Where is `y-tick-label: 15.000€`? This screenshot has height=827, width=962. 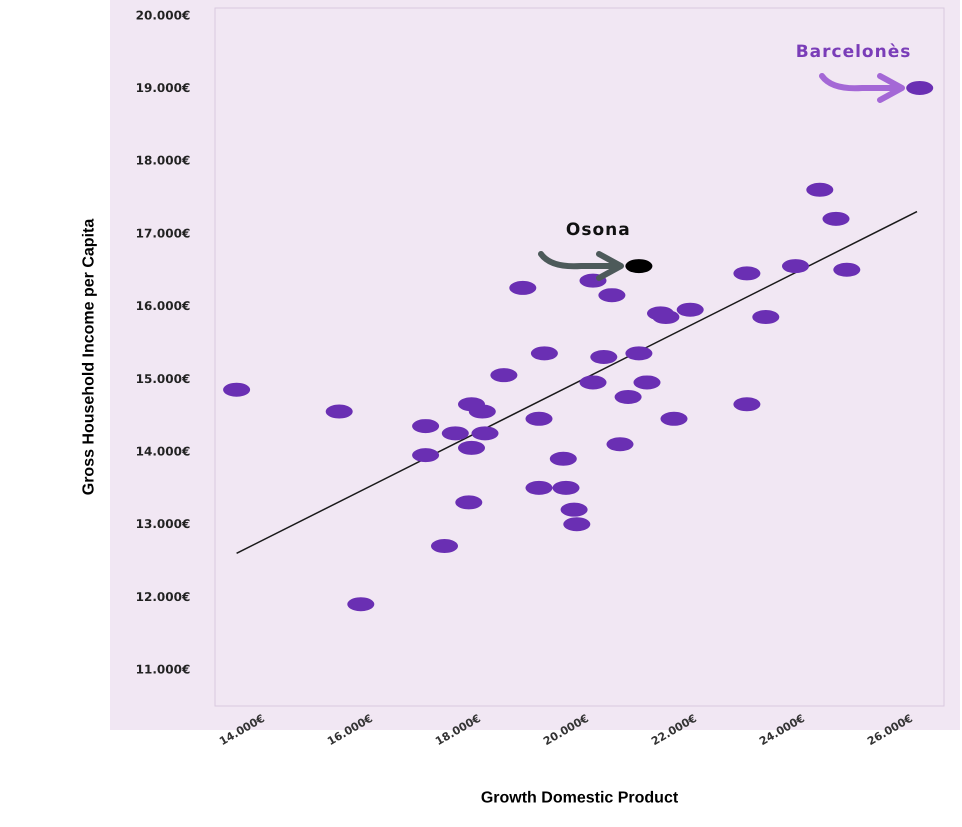
y-tick-label: 15.000€ is located at coordinates (163, 379).